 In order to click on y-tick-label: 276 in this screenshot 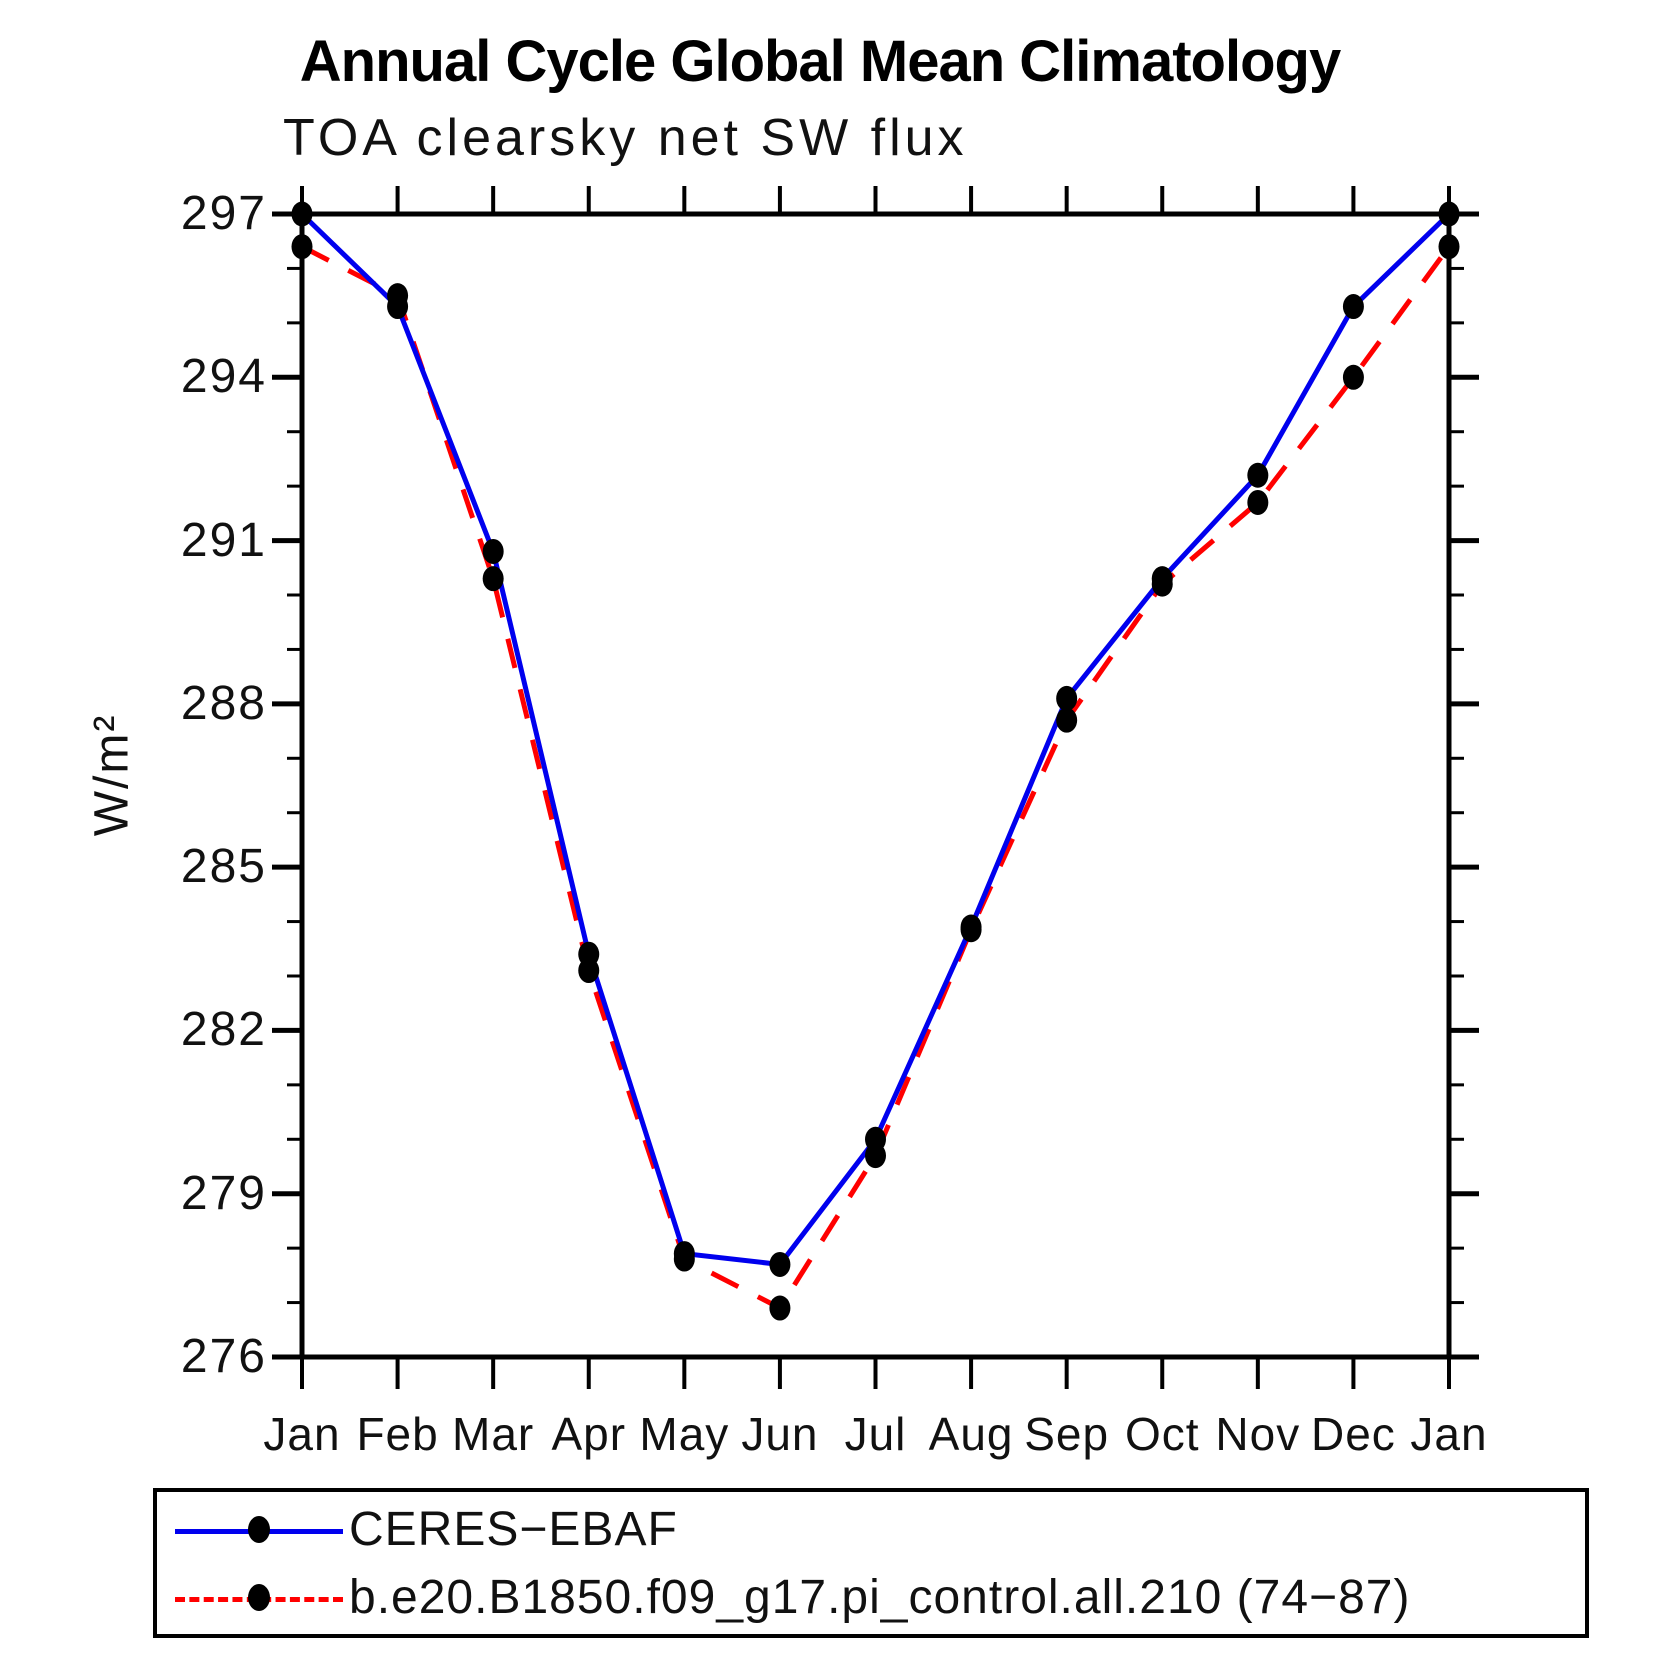, I will do `click(223, 1356)`.